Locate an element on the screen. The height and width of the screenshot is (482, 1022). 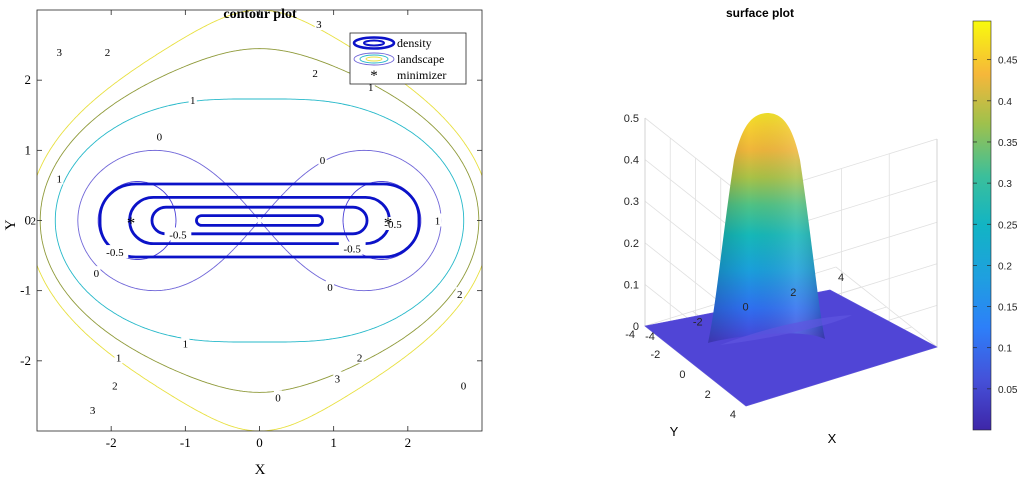
surface-y-tick-label: -2 is located at coordinates (655, 355).